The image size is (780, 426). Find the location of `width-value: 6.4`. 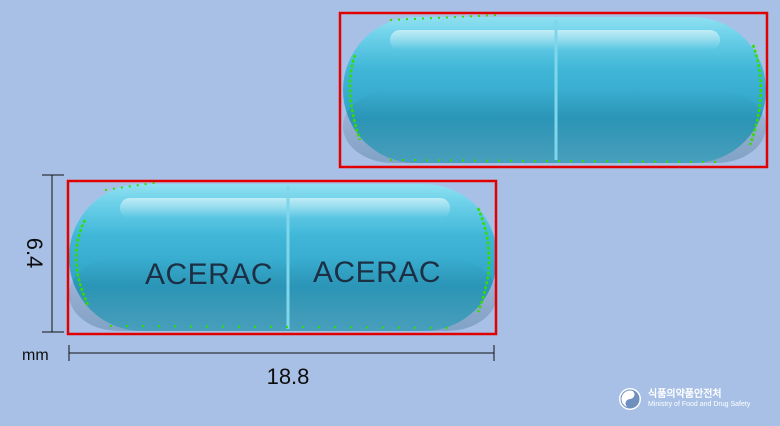

width-value: 6.4 is located at coordinates (34, 253).